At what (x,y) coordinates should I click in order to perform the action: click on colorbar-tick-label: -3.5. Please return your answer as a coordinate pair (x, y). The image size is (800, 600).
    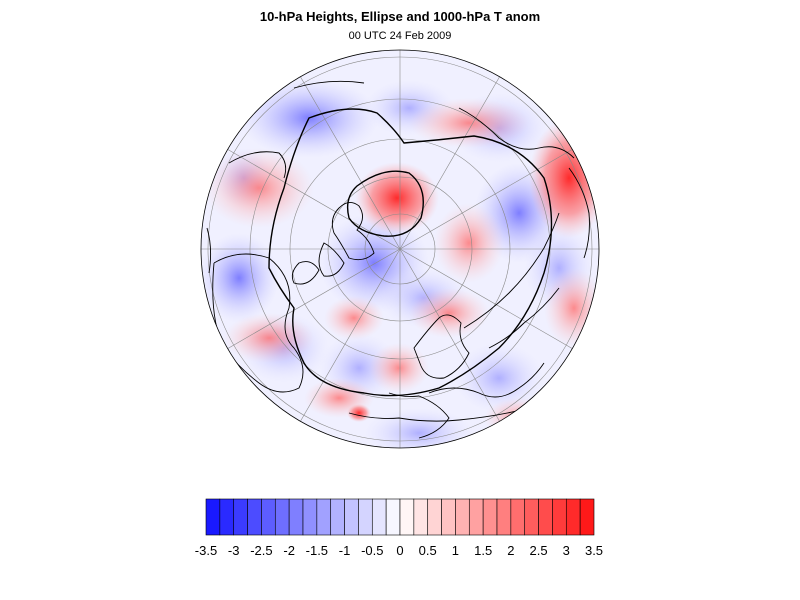
    Looking at the image, I should click on (206, 550).